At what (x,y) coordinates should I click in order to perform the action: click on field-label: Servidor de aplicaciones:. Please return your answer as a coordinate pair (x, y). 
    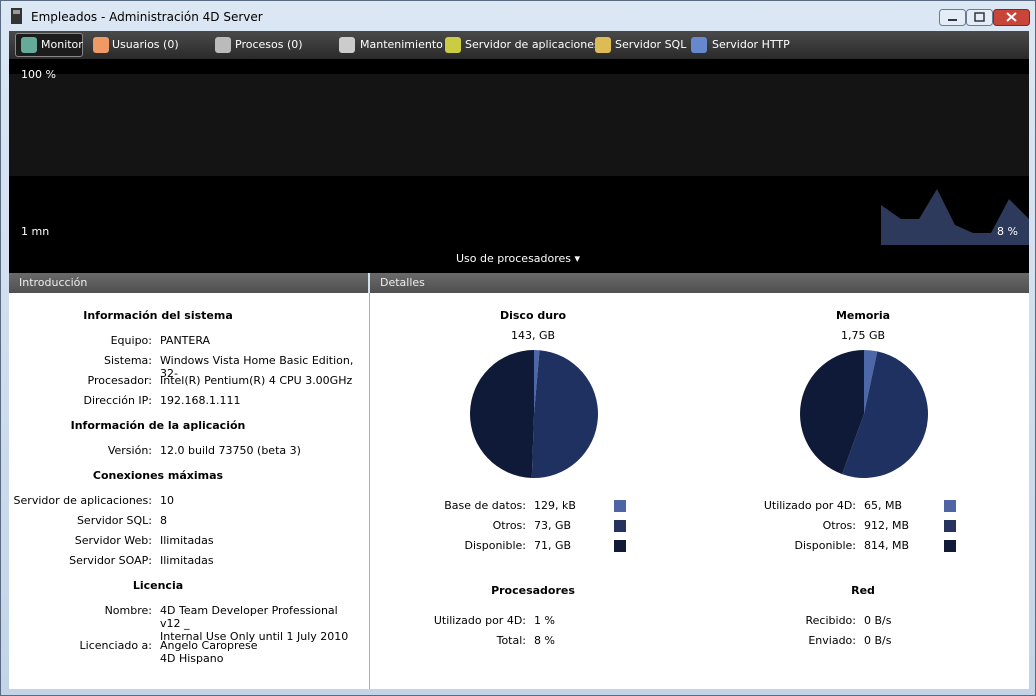
    Looking at the image, I should click on (82, 500).